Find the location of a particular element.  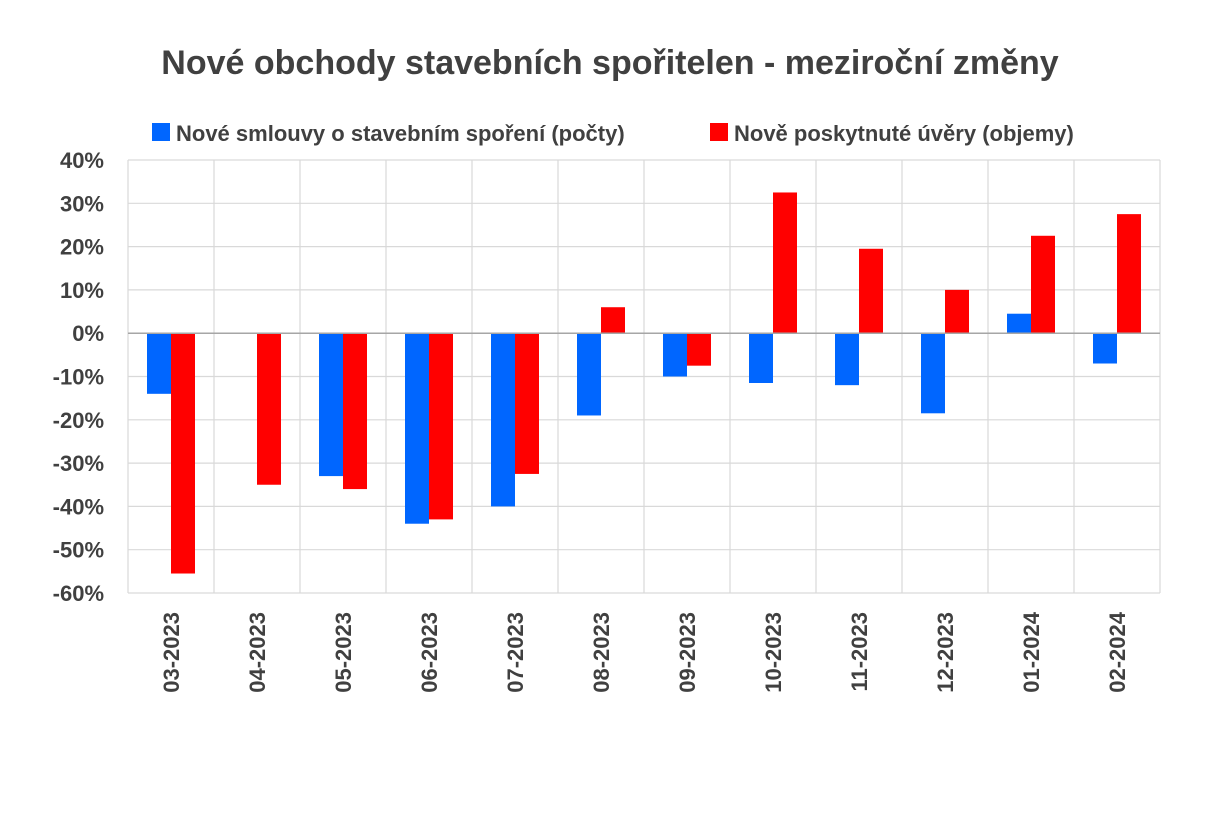

y-tick-label: -60% is located at coordinates (78, 593).